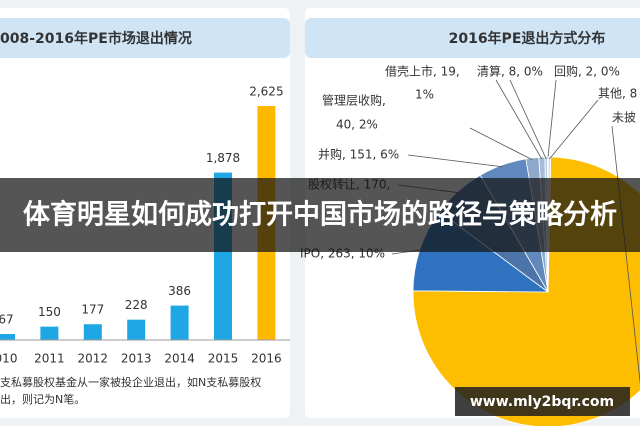  I want to click on slice-label: 其他, 8, so click(617, 94).